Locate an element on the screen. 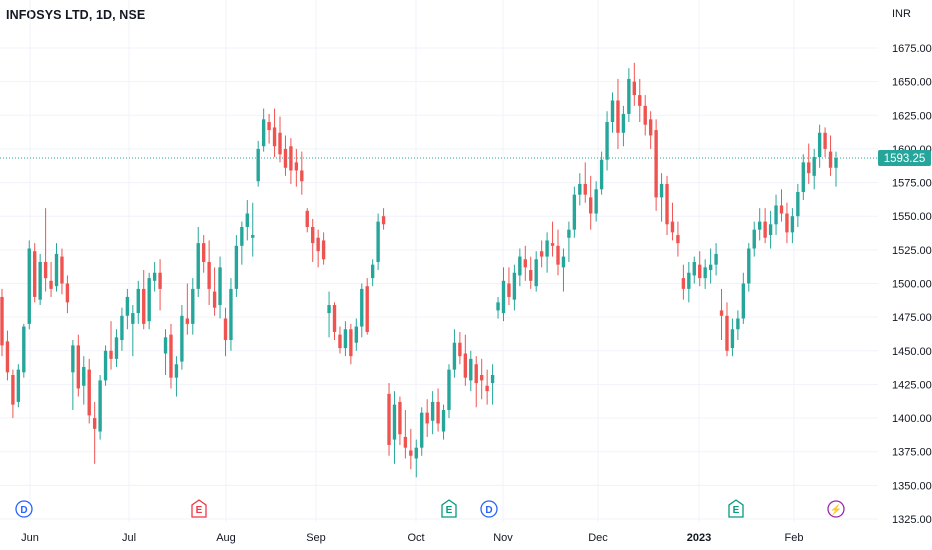 Image resolution: width=932 pixels, height=550 pixels. y-tick-label: 1625.00 is located at coordinates (912, 116).